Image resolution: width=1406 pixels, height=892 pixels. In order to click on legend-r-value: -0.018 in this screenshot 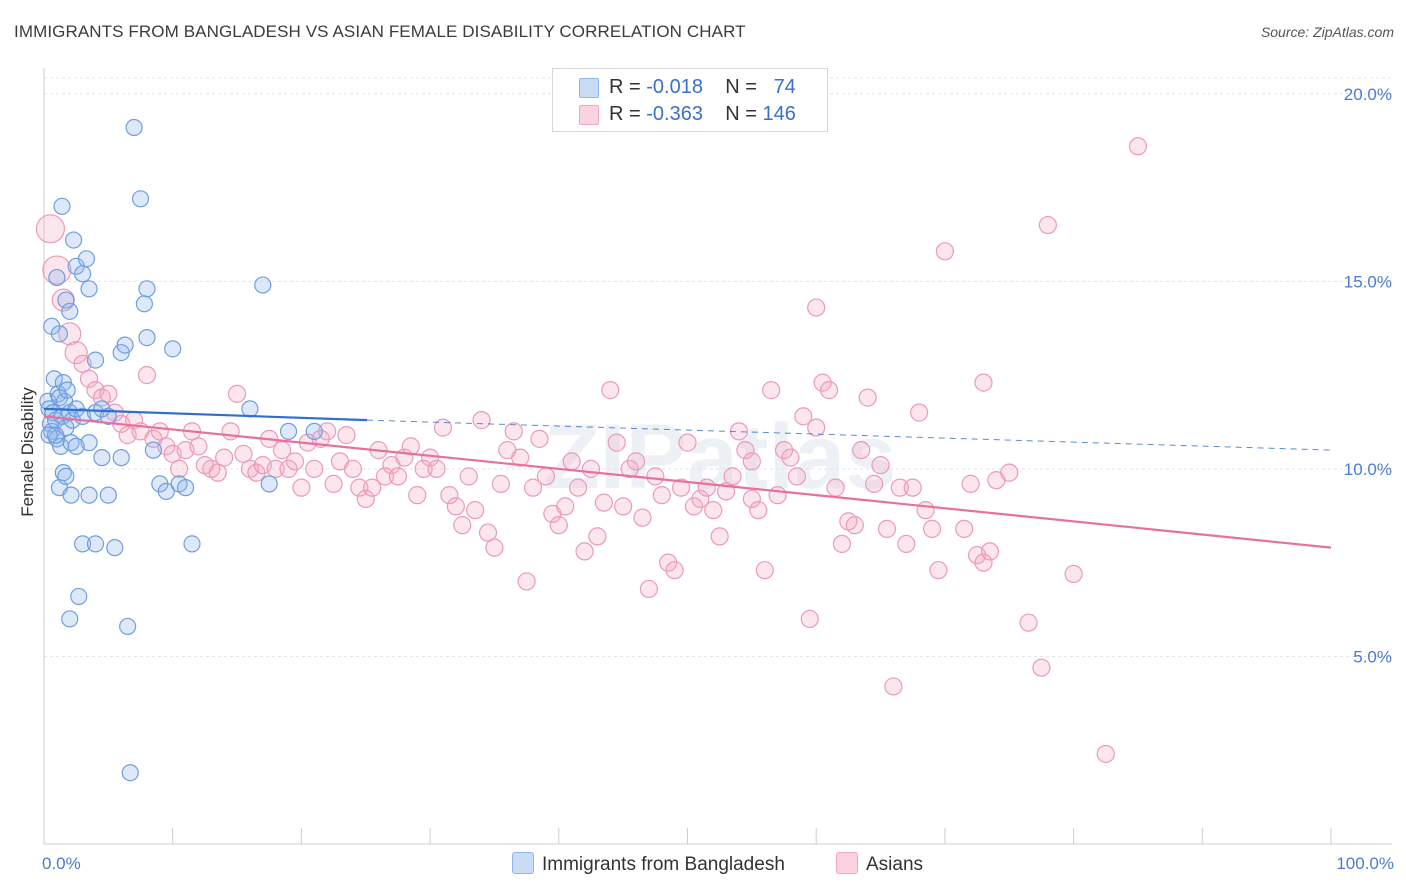, I will do `click(674, 87)`.